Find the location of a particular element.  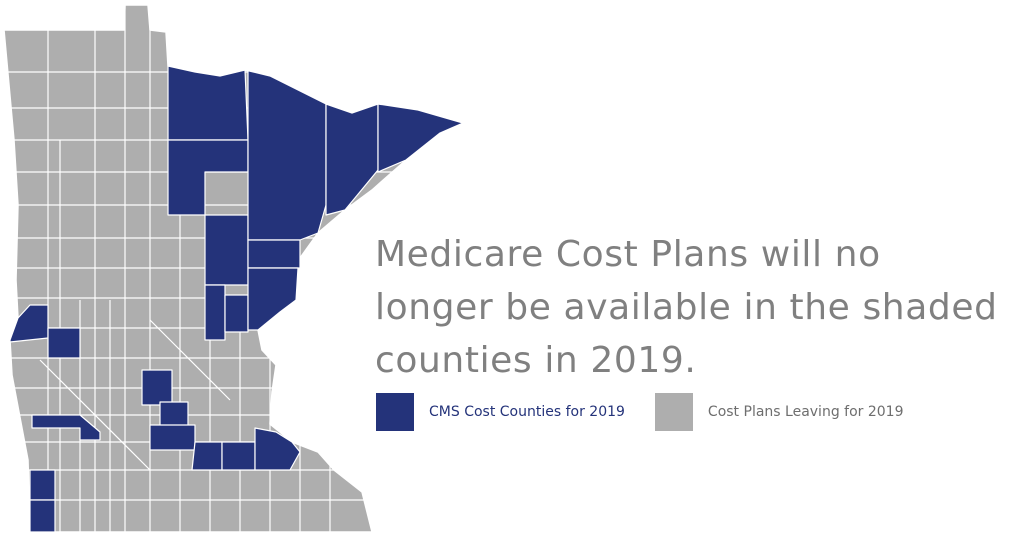

legend-item-cost-plans-leaving: Cost Plans Leaving for 2019 is located at coordinates (779, 412).